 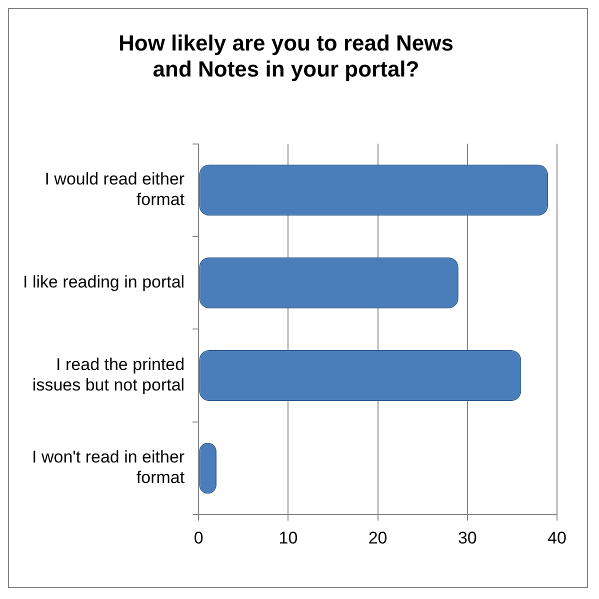 I want to click on y-tick-label: I won't read in either format, so click(x=108, y=468).